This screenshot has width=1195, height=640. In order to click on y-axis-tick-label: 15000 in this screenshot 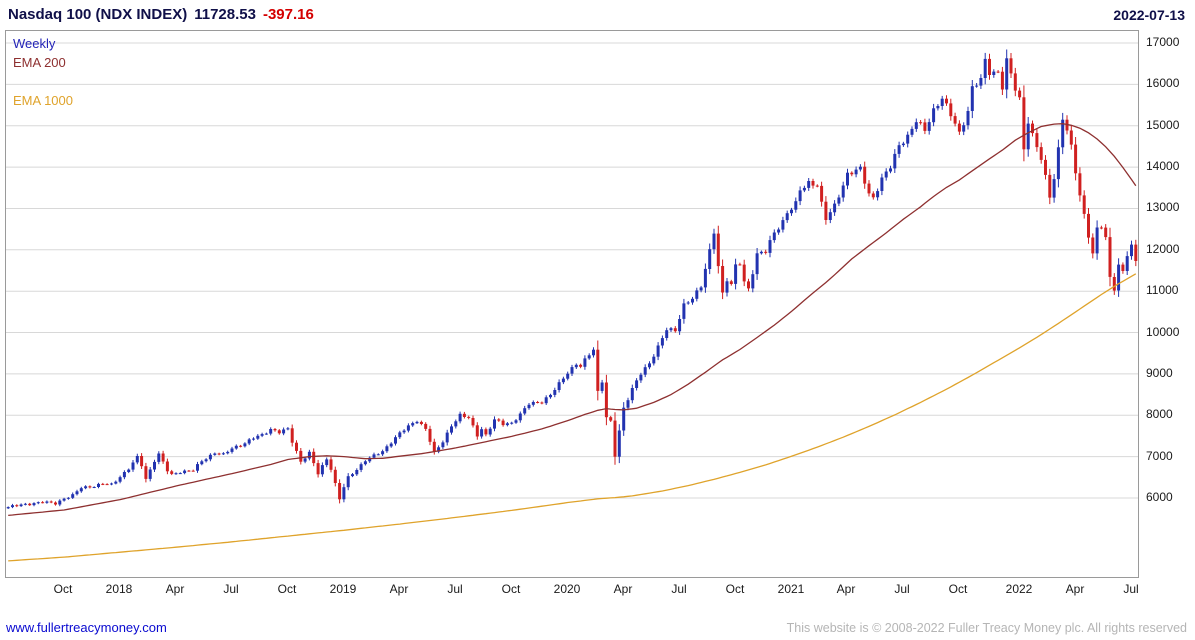, I will do `click(1163, 125)`.